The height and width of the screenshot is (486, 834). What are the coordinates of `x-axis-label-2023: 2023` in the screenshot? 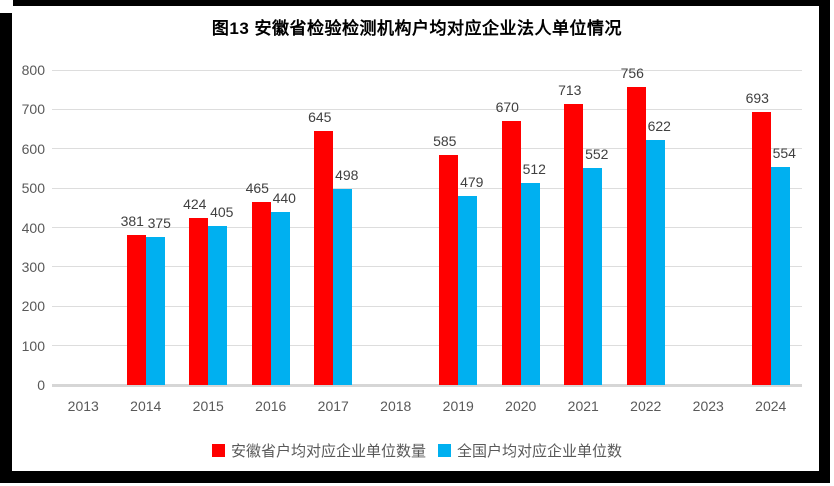 It's located at (708, 406).